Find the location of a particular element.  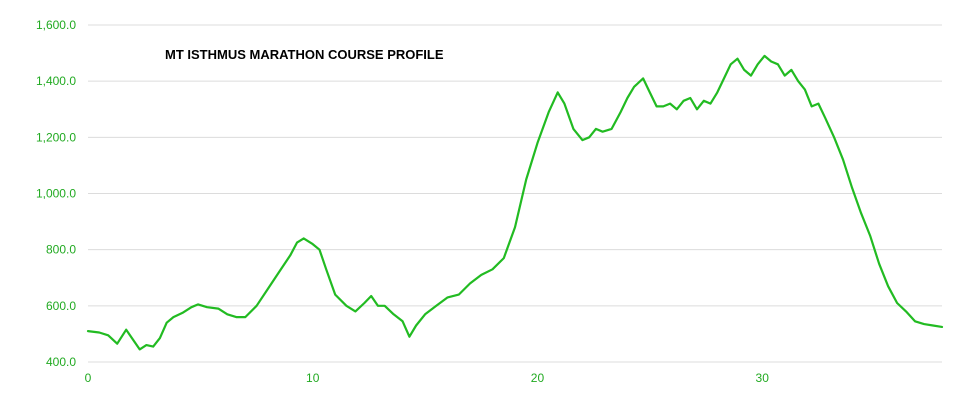

x-tick-label: 30 is located at coordinates (763, 378).